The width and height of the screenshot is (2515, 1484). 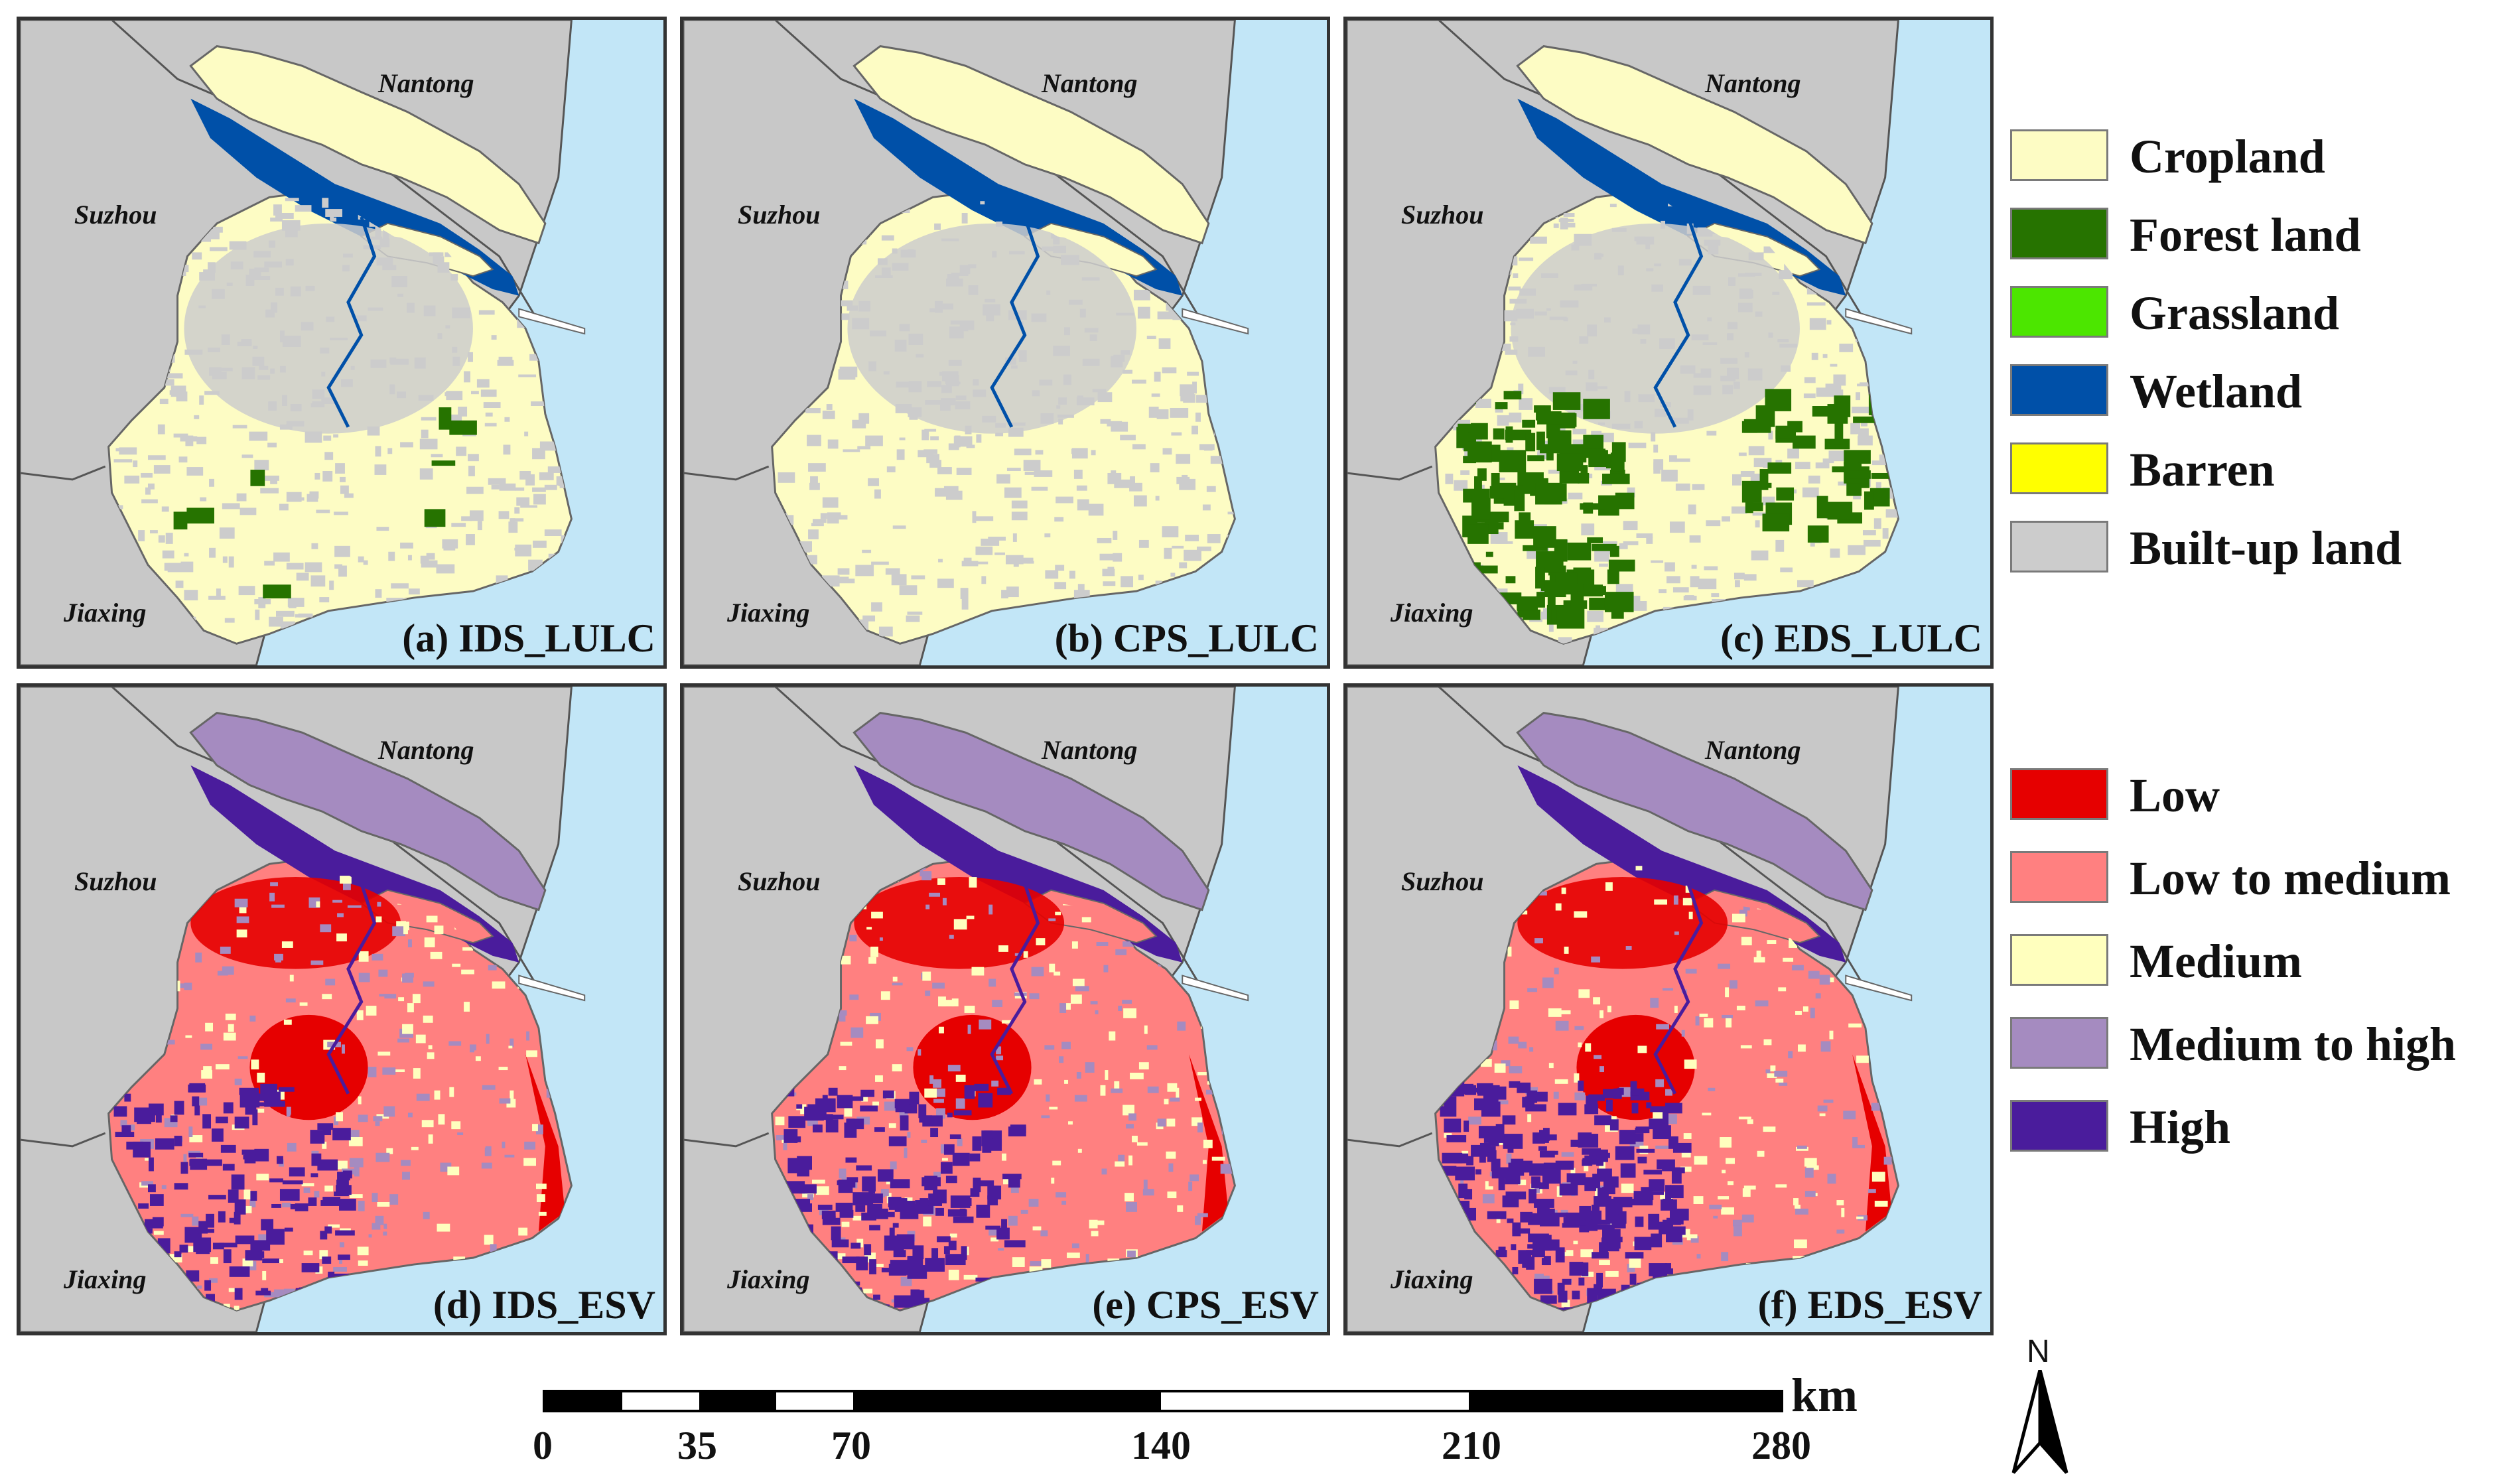 What do you see at coordinates (1471, 1445) in the screenshot?
I see `scale-tick-label: 210` at bounding box center [1471, 1445].